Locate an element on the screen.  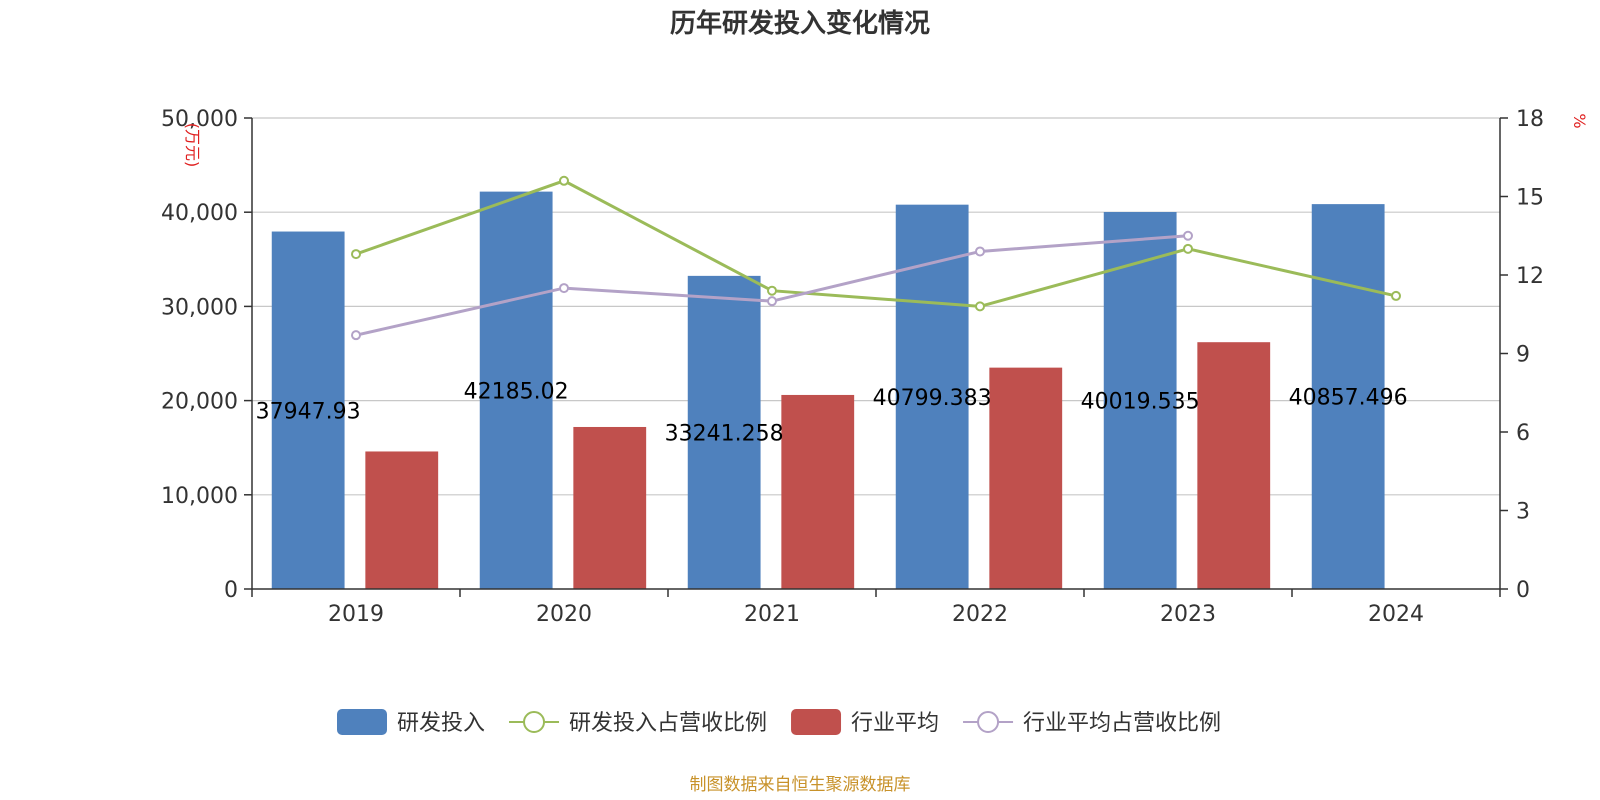
legend-swatch-研发投入 is located at coordinates (362, 722).